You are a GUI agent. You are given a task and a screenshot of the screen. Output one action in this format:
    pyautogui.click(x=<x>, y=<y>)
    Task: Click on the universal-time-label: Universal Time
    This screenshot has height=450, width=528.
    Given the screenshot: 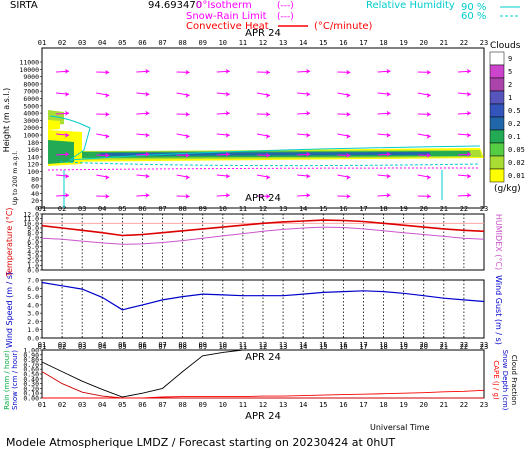 What is the action you would take?
    pyautogui.click(x=400, y=427)
    